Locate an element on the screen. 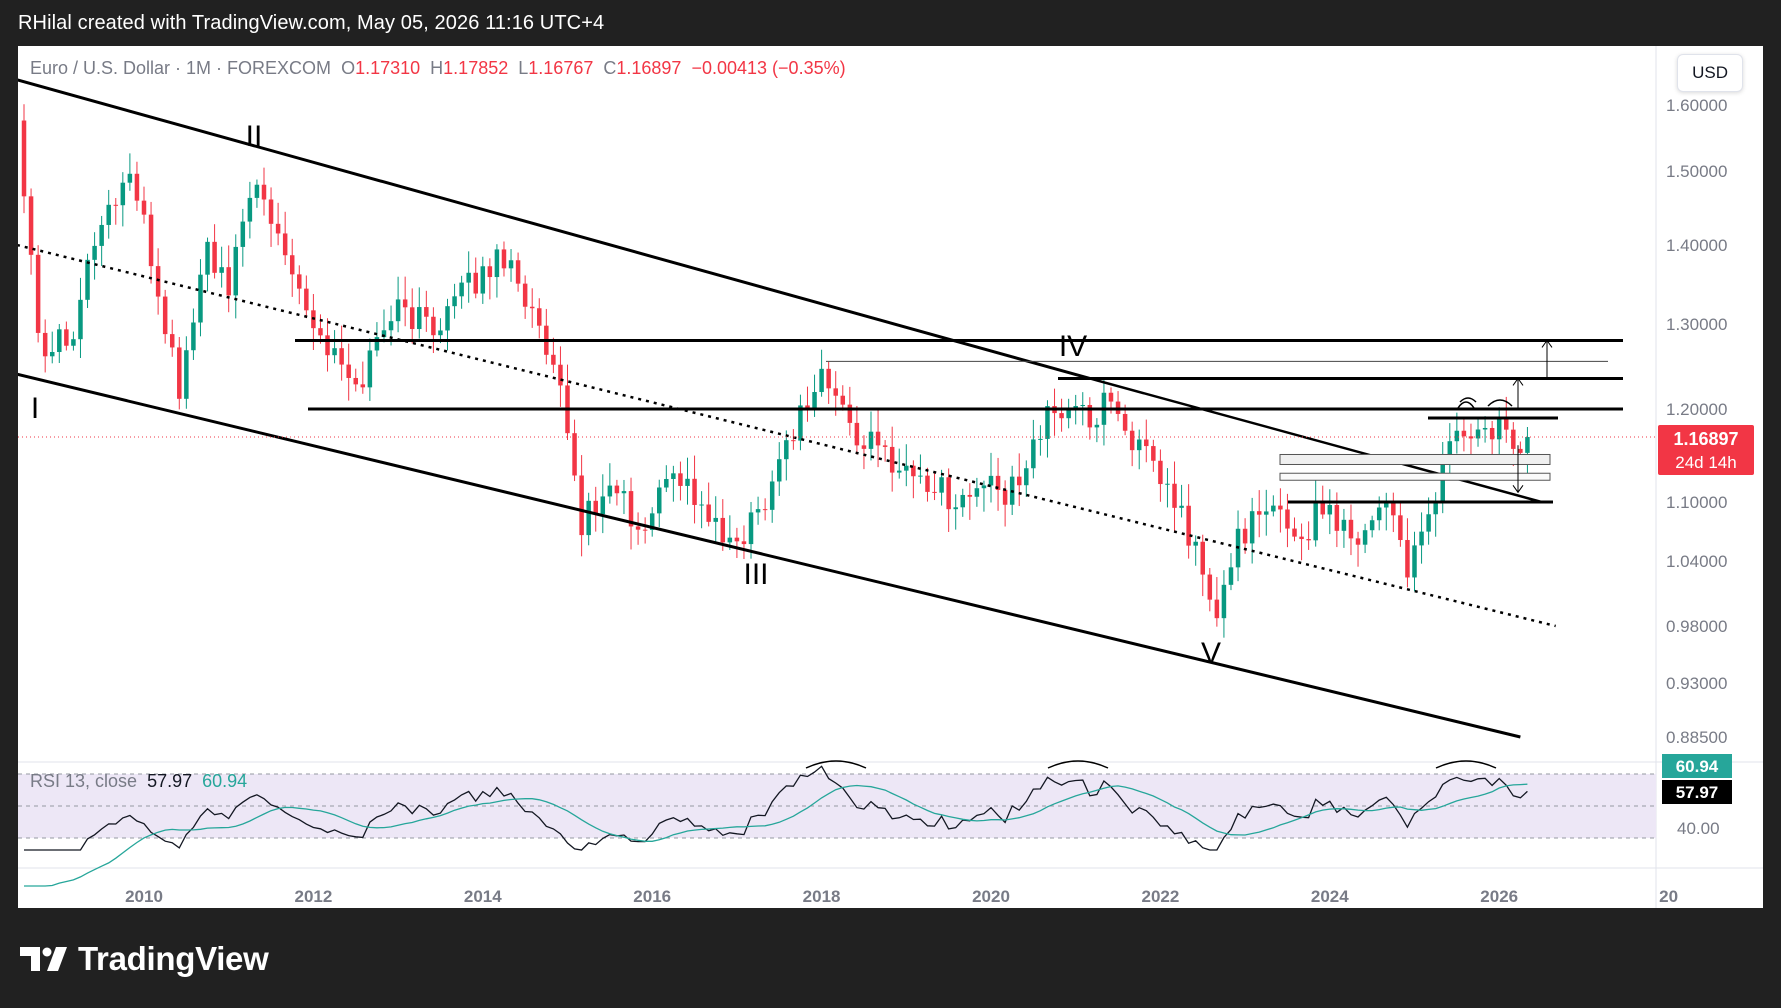 The height and width of the screenshot is (1008, 1781). price-badge is located at coordinates (1706, 450).